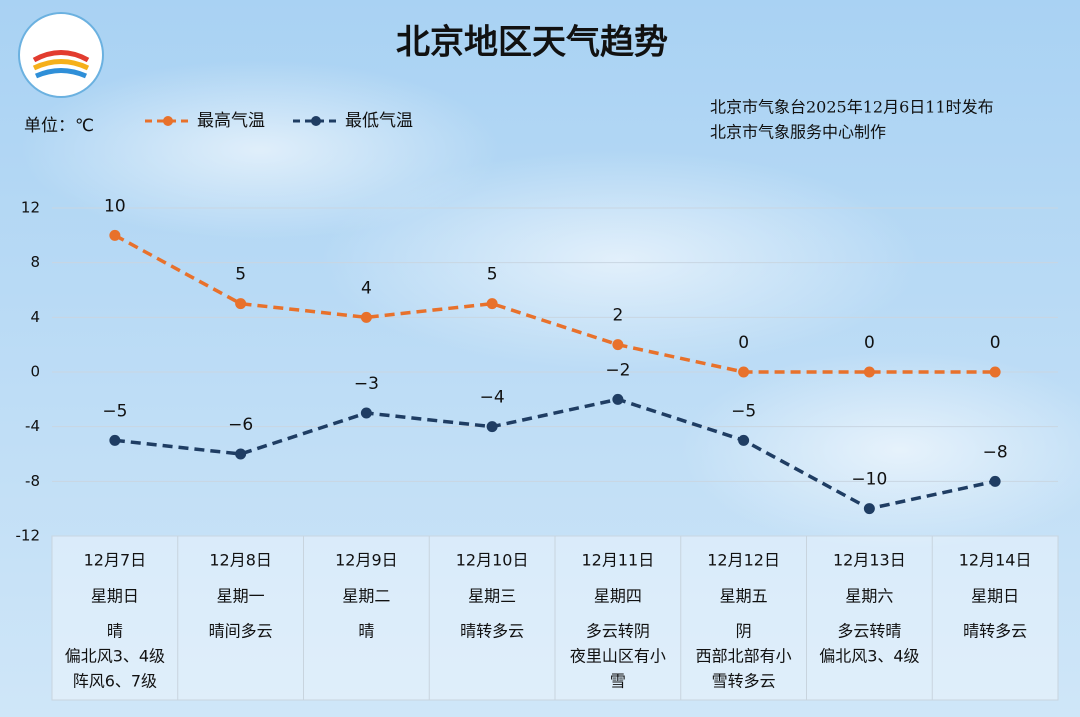  What do you see at coordinates (492, 560) in the screenshot?
I see `date-label: 12月10日` at bounding box center [492, 560].